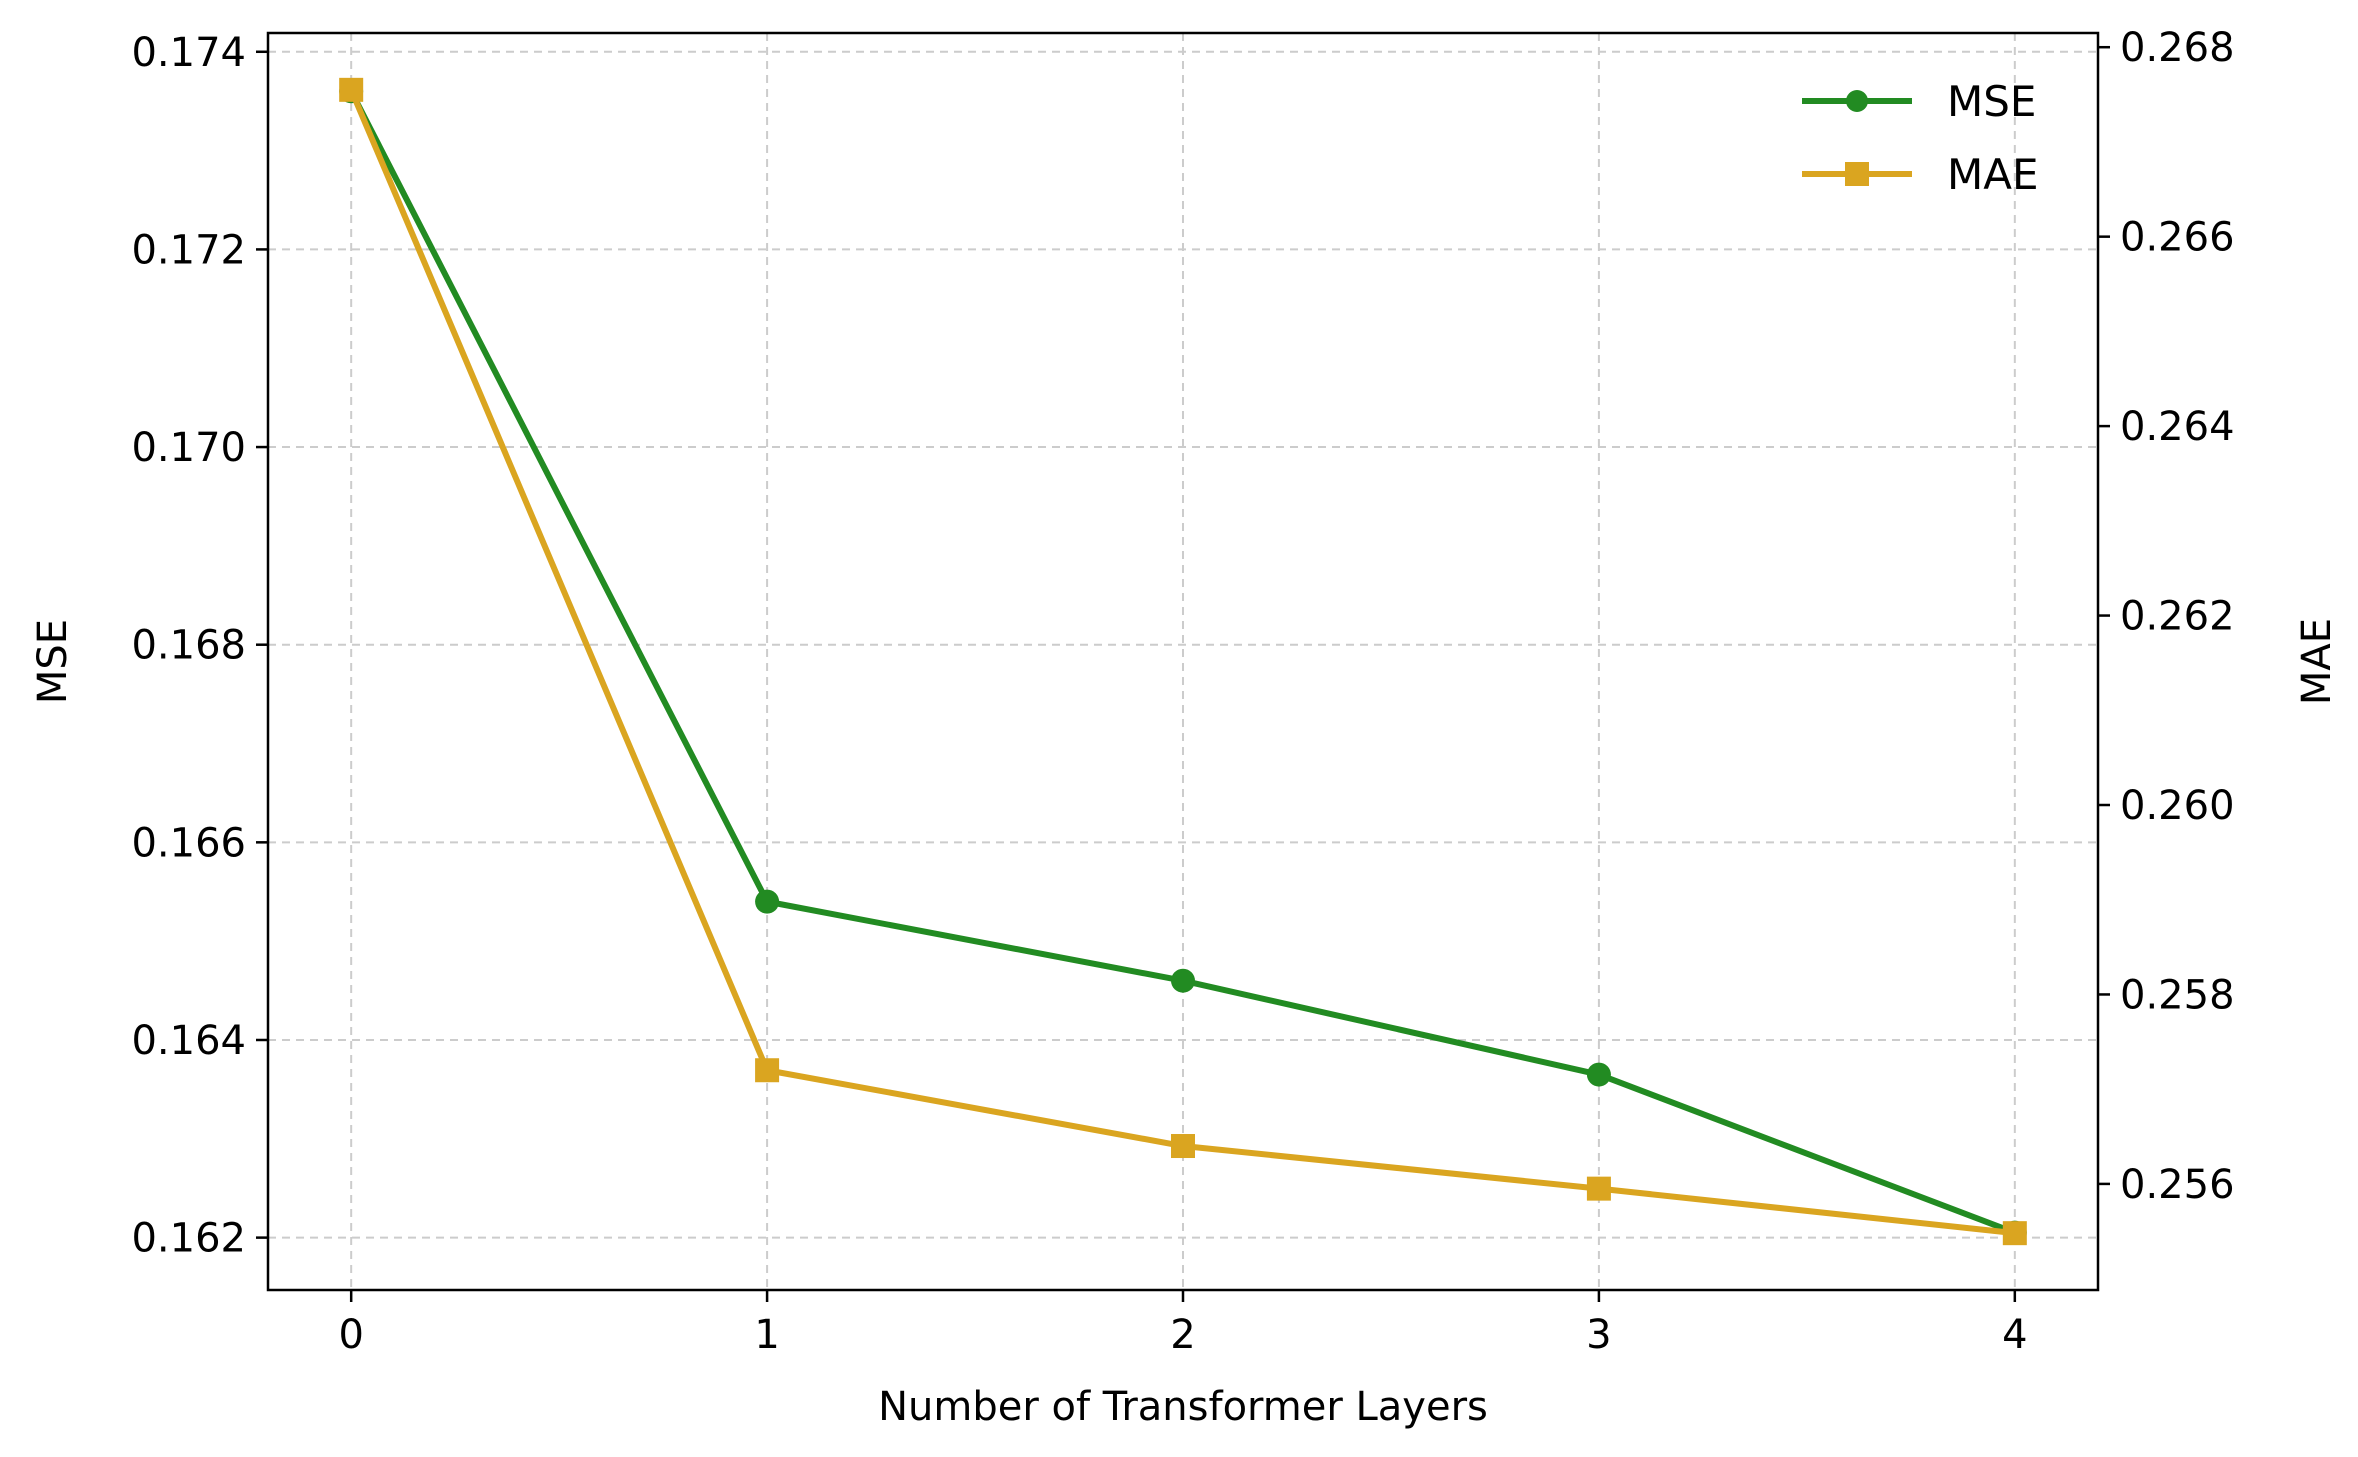  Describe the element at coordinates (188, 1239) in the screenshot. I see `y-left-tick-label: 0.162` at that location.